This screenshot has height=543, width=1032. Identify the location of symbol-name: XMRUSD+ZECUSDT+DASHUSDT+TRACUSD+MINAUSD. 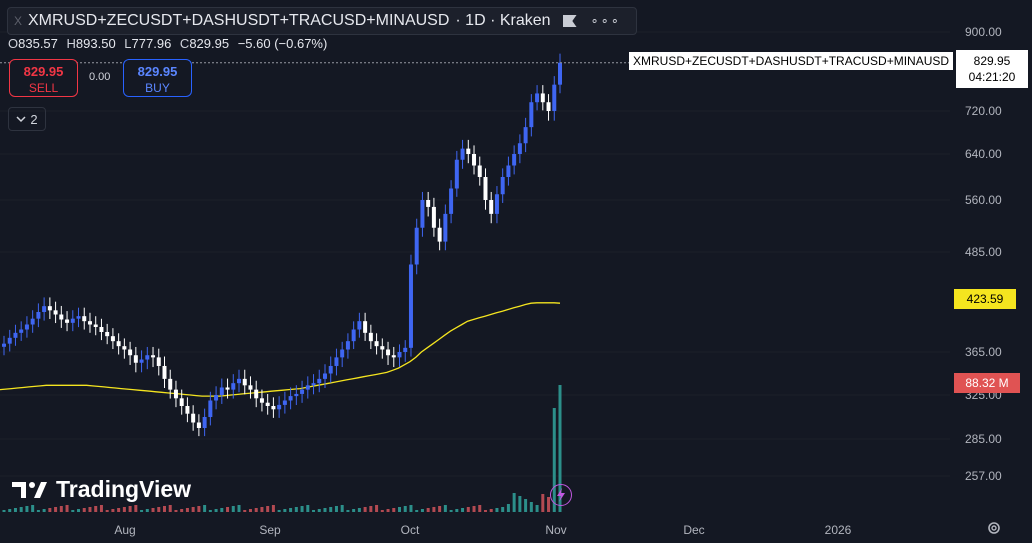
(239, 20).